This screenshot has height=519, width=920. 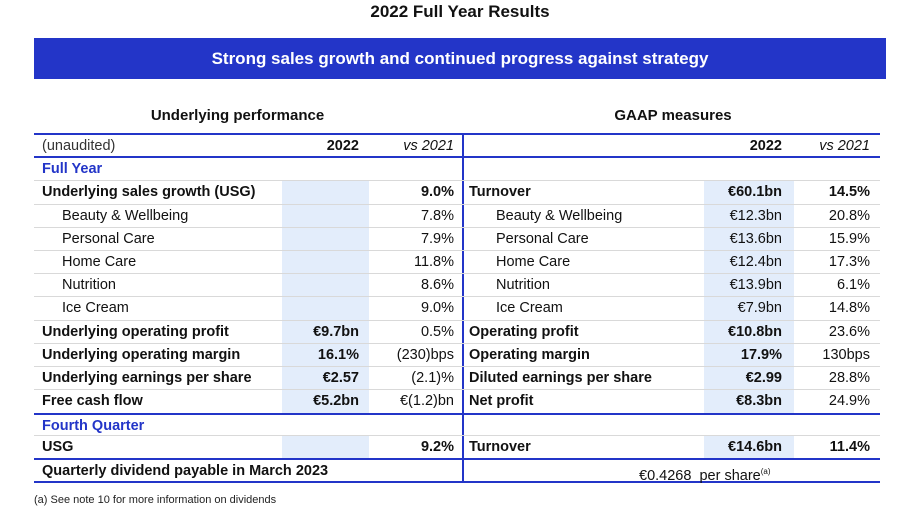 What do you see at coordinates (141, 354) in the screenshot?
I see `left-metric-label: Underlying operating margin` at bounding box center [141, 354].